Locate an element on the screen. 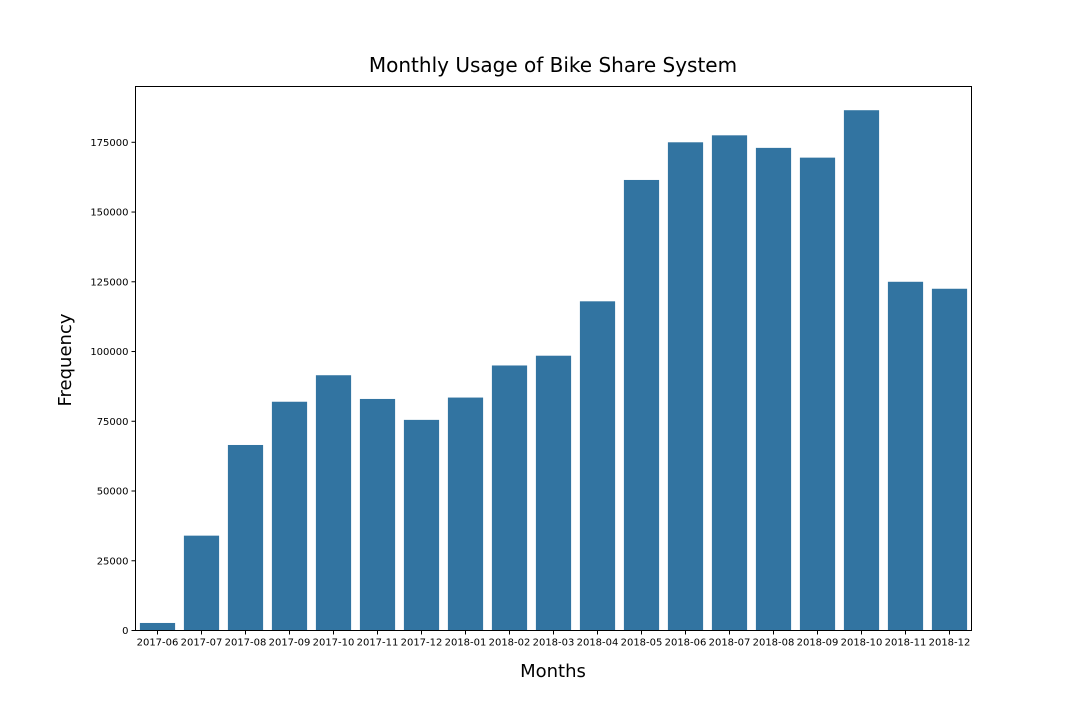  x-tick-label: 2017-06 is located at coordinates (158, 643).